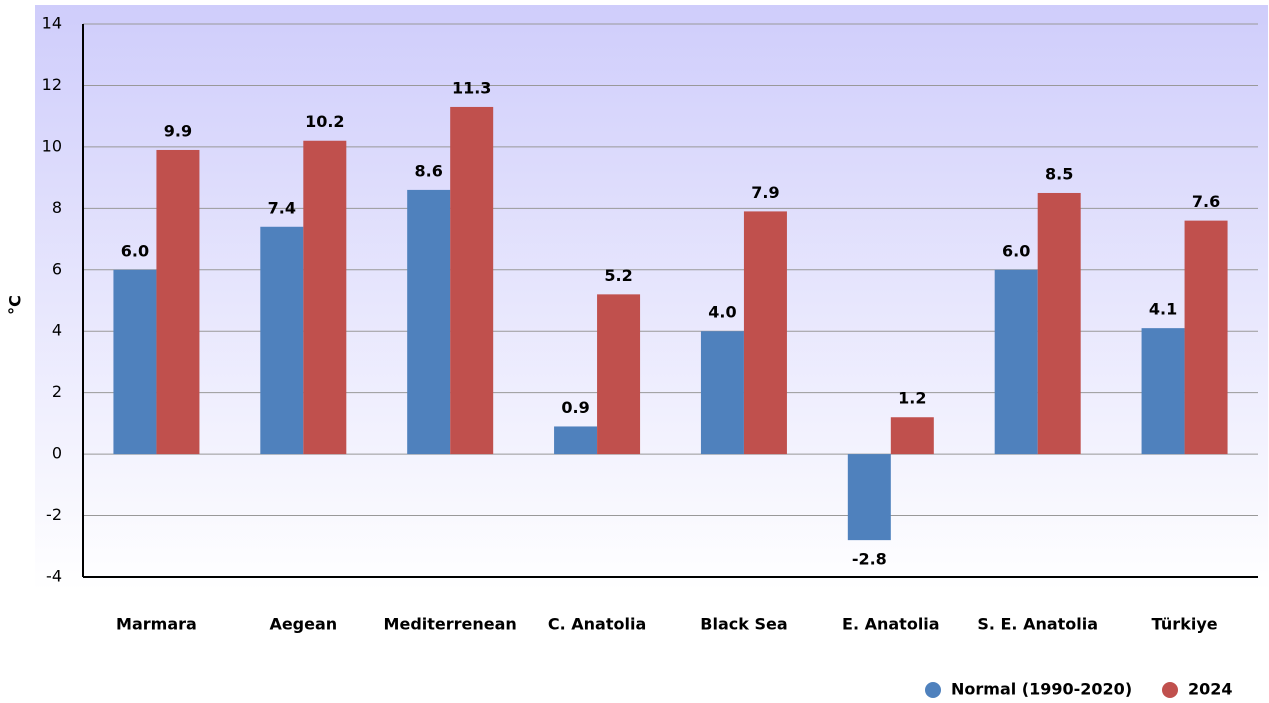  What do you see at coordinates (54, 514) in the screenshot?
I see `y-tick-label: -2` at bounding box center [54, 514].